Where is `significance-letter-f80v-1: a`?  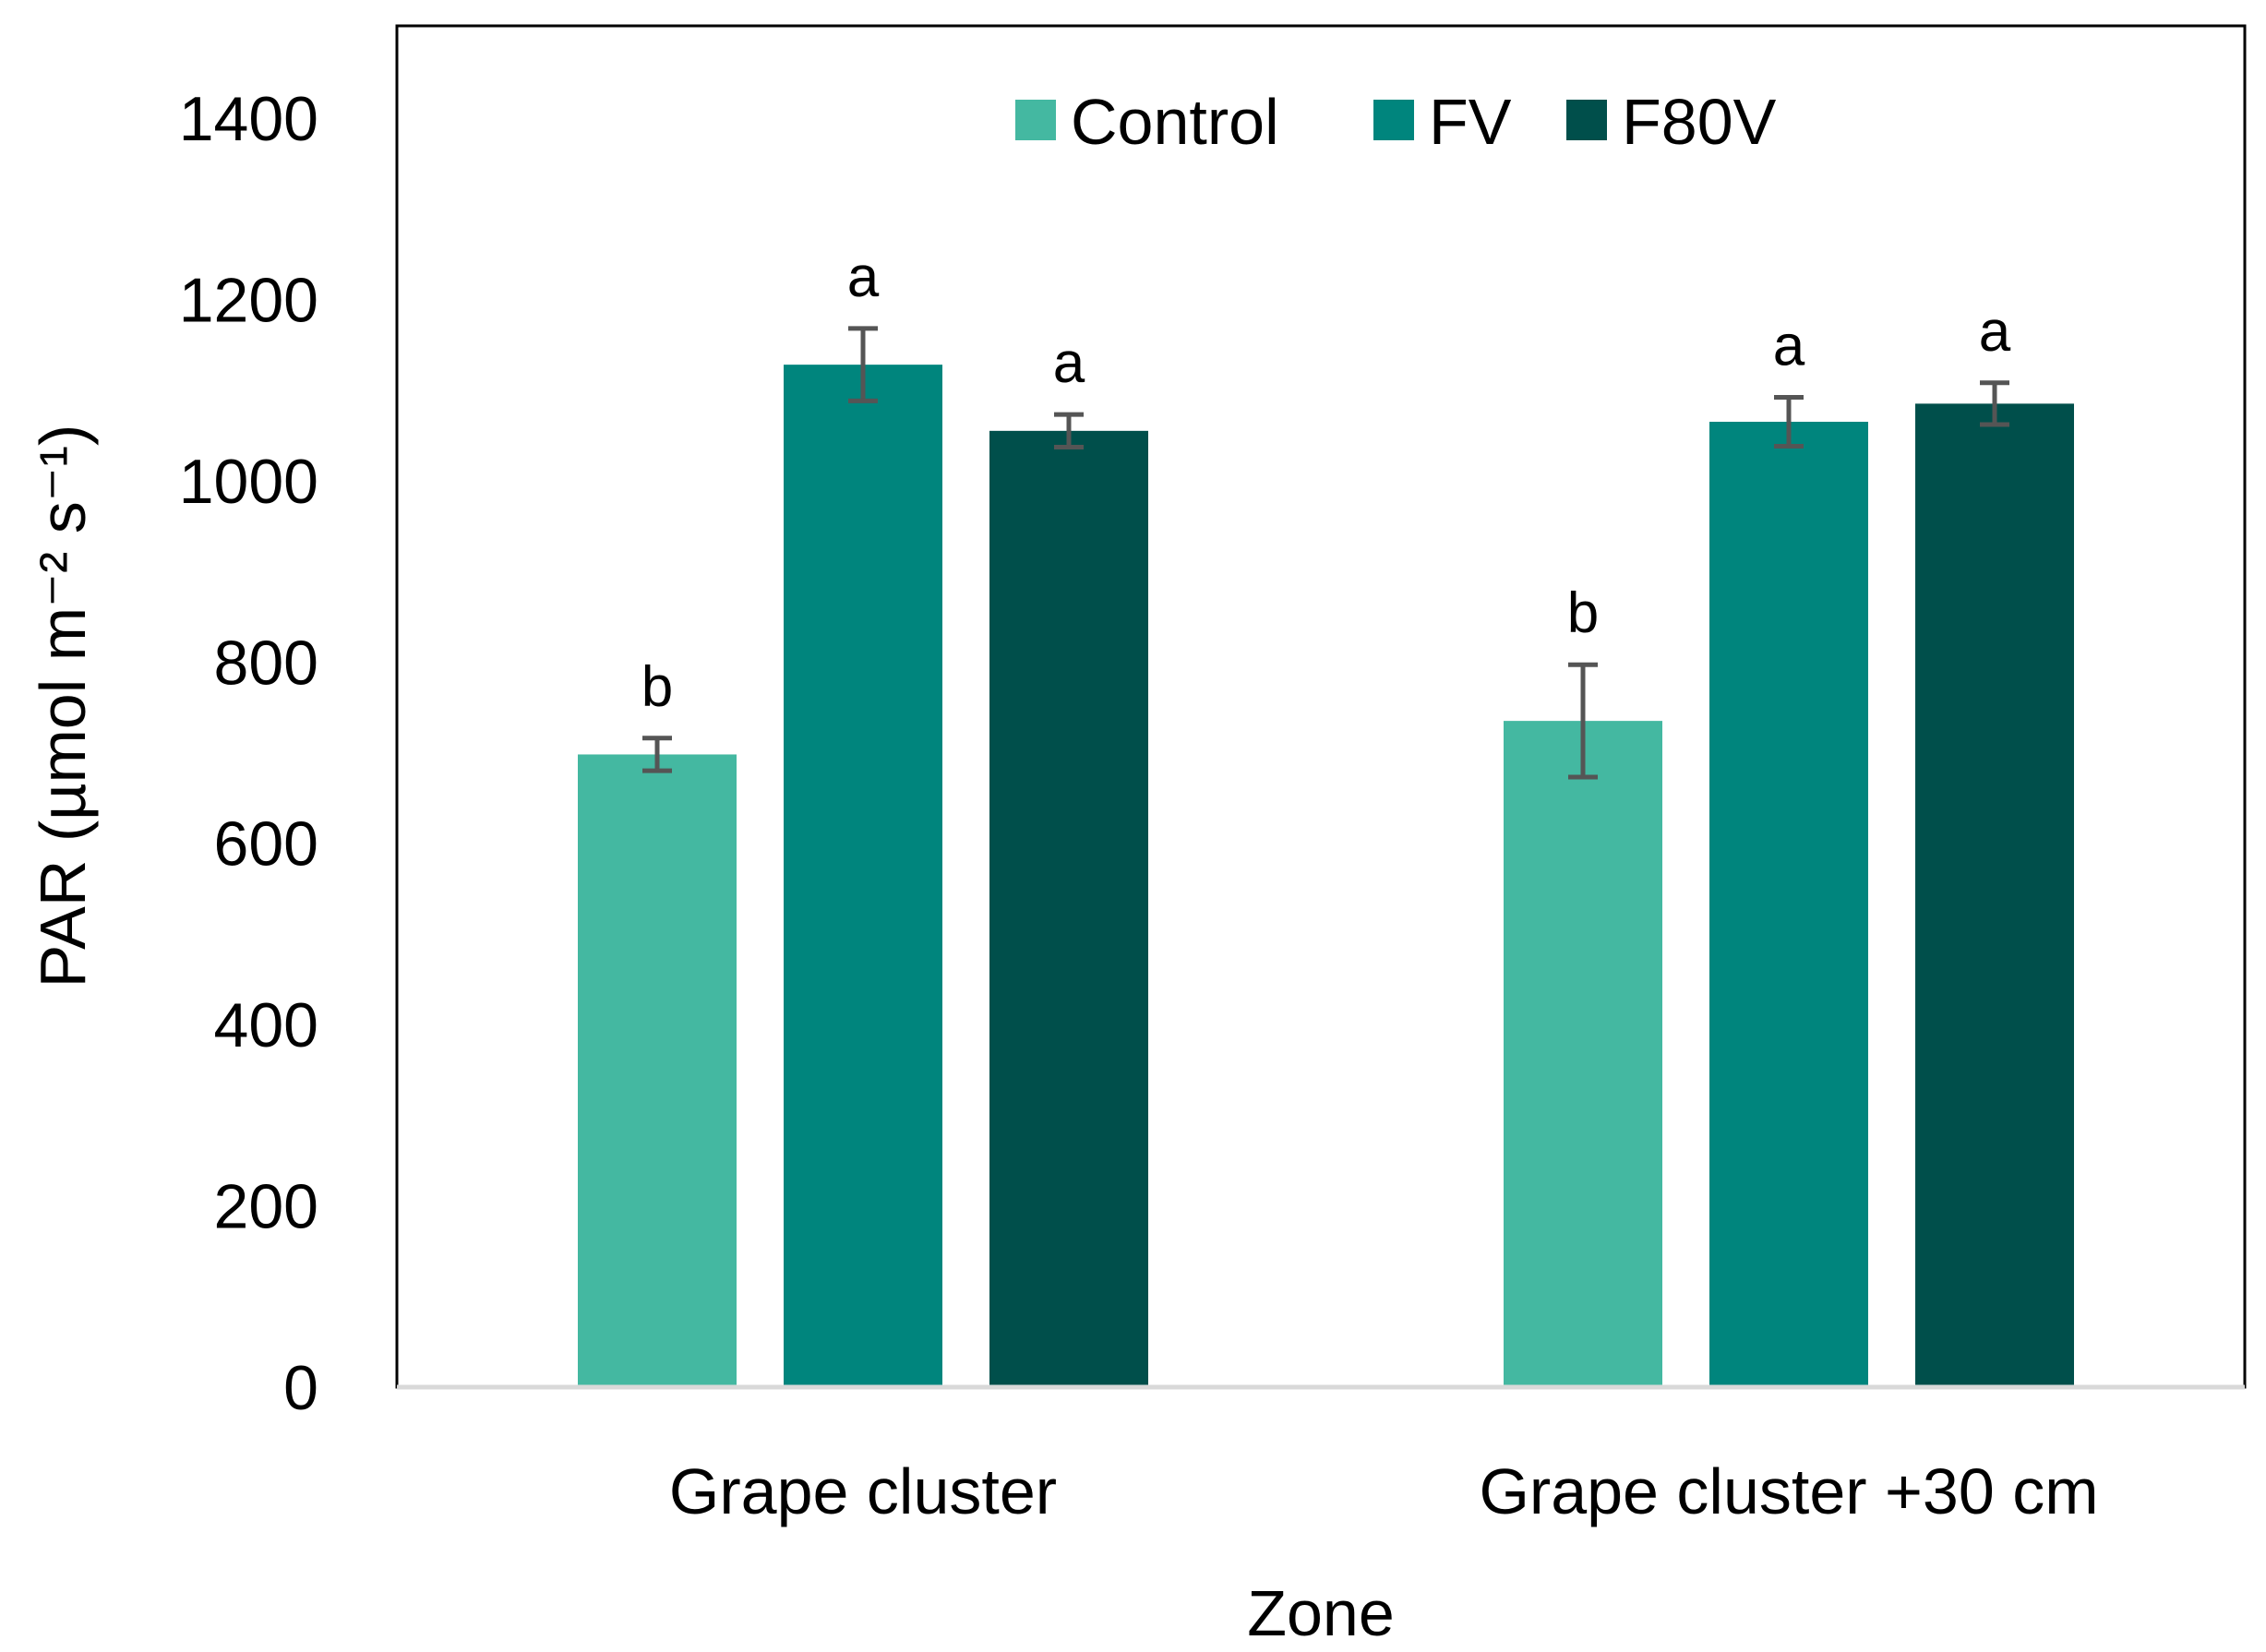 significance-letter-f80v-1: a is located at coordinates (1069, 363).